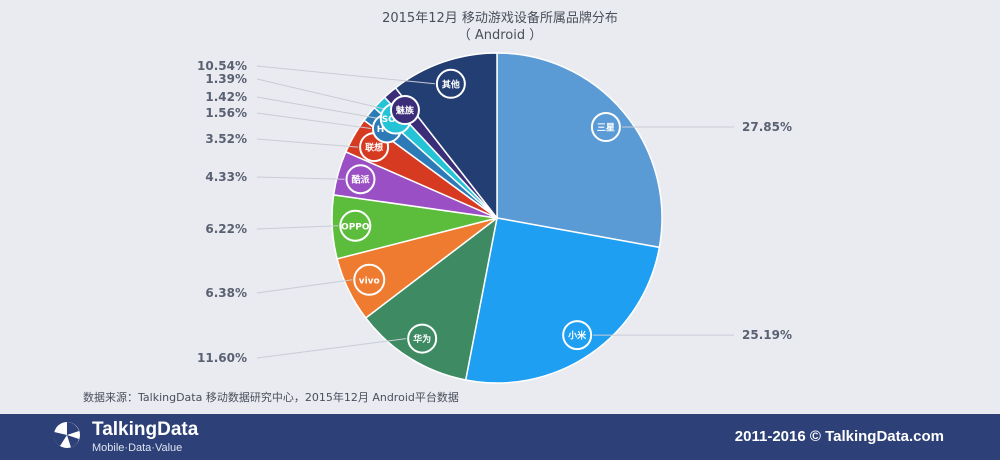 The image size is (1000, 460). I want to click on slice-value-label-10: 10.54%, so click(222, 66).